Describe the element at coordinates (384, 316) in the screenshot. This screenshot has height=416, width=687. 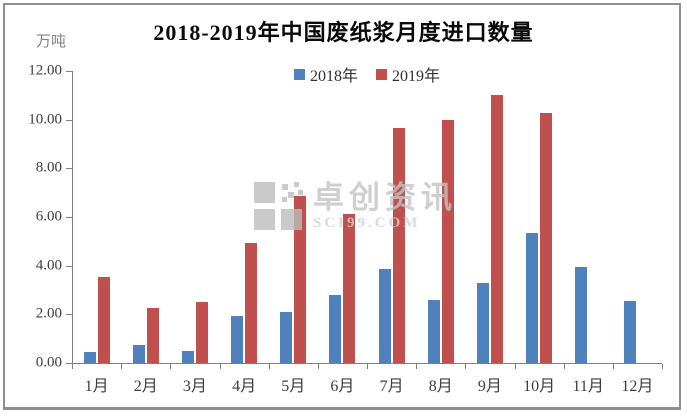
I see `bar-2018年-7月` at that location.